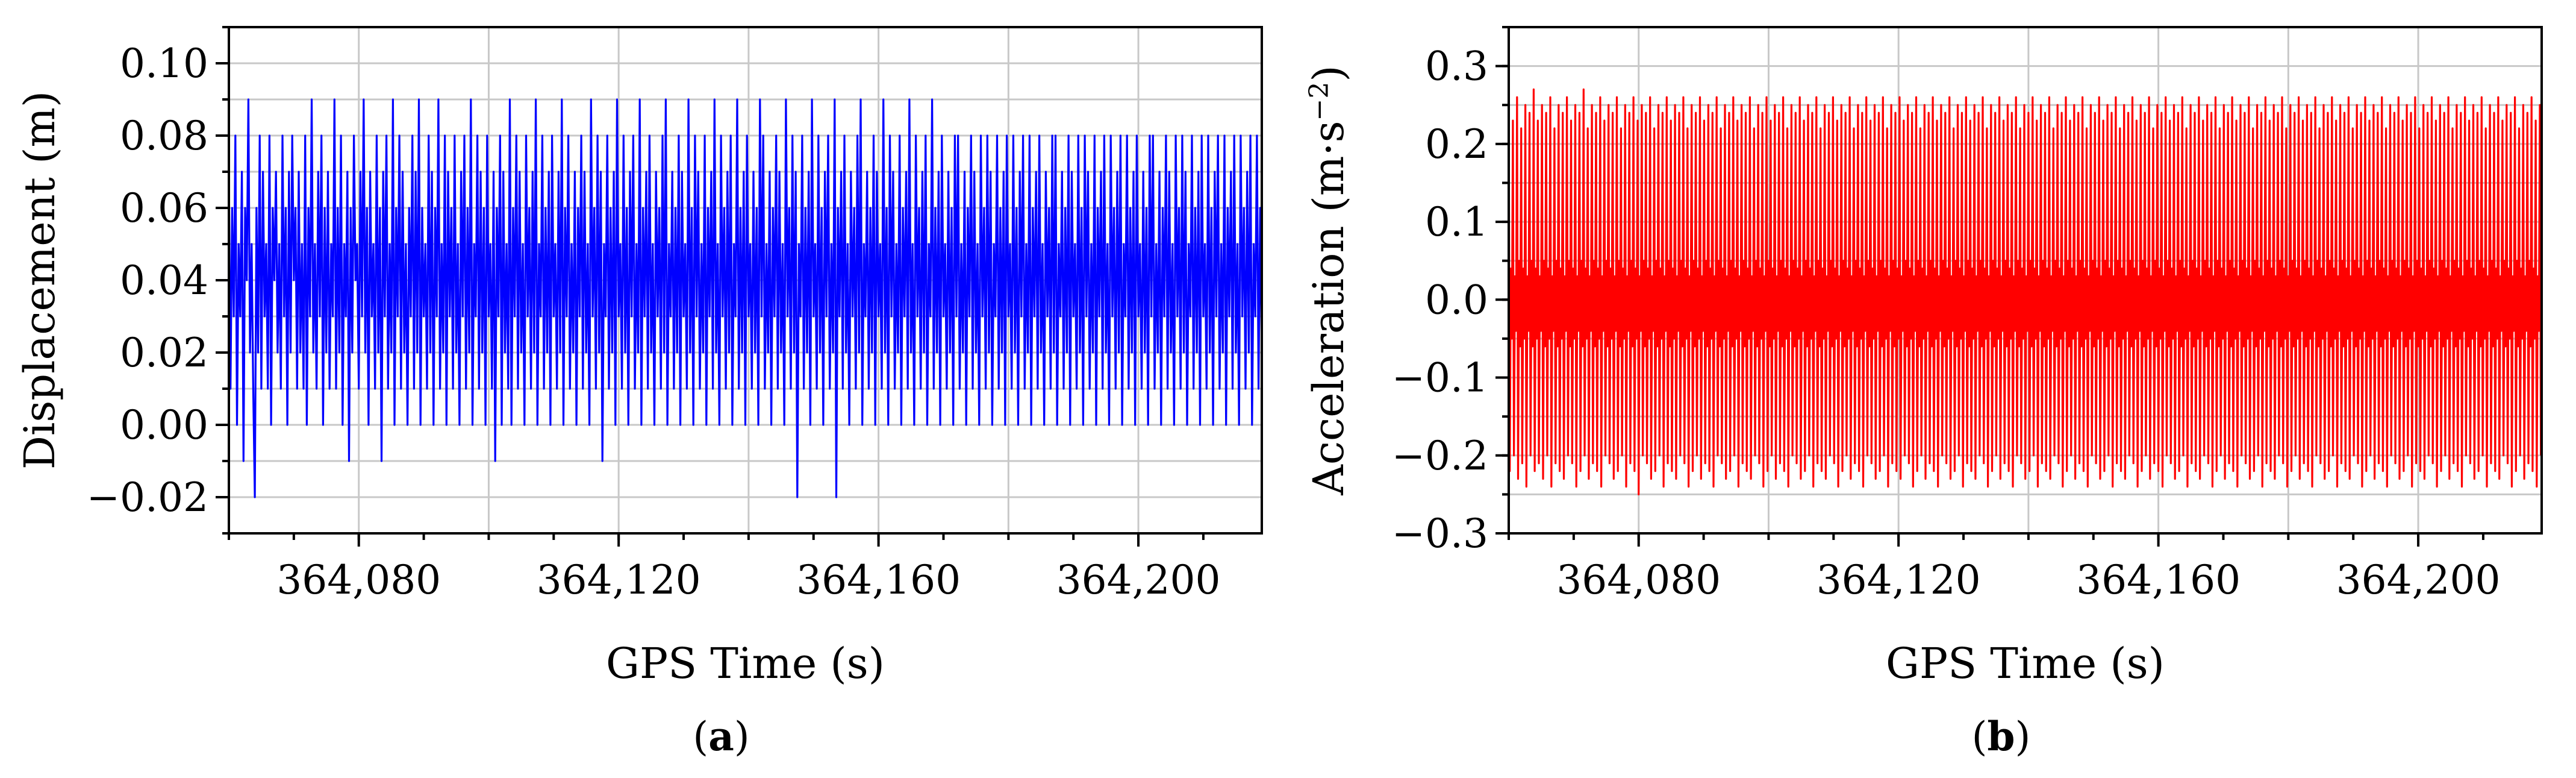 This screenshot has height=778, width=2576. Describe the element at coordinates (39, 280) in the screenshot. I see `displacement-y-axis-title: Displacement (m)` at that location.